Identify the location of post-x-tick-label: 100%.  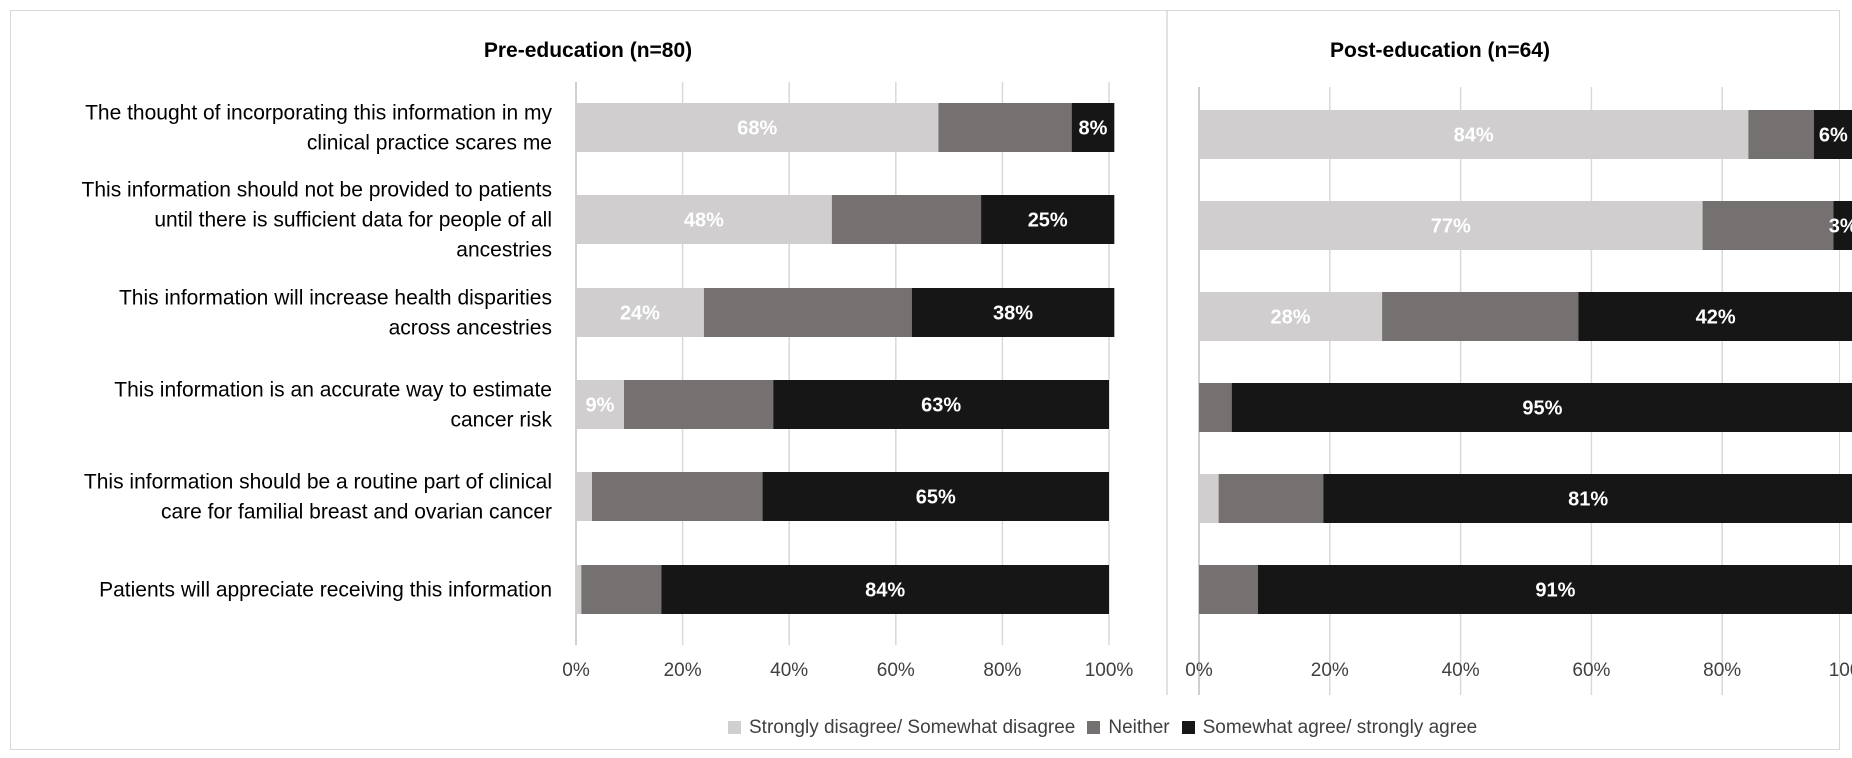
(1840, 670).